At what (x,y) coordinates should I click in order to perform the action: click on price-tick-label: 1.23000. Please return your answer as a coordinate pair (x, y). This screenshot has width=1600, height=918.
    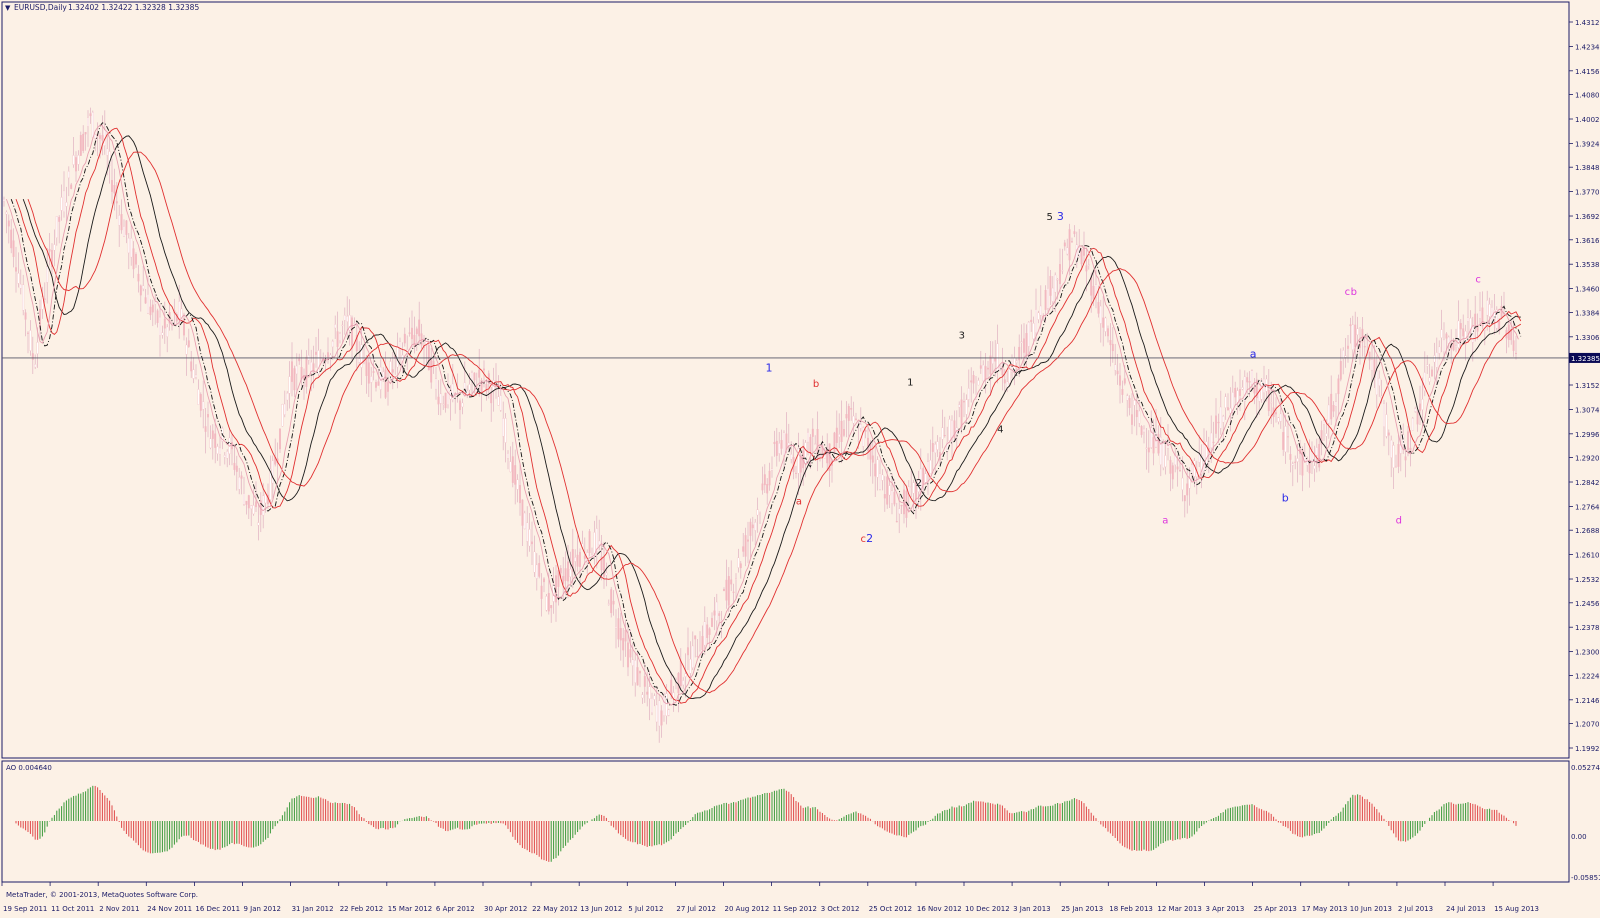
    Looking at the image, I should click on (1587, 653).